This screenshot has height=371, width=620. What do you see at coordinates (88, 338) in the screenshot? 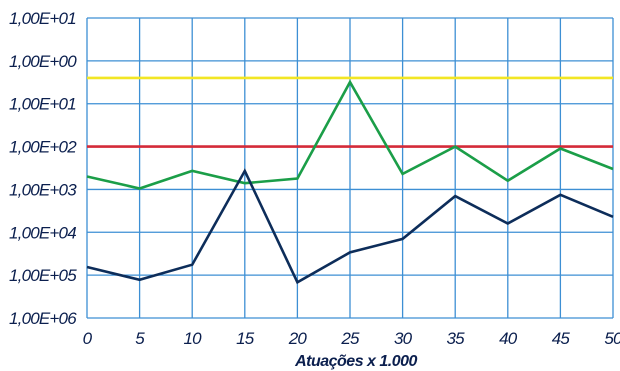
I see `x-tick-label: 0` at bounding box center [88, 338].